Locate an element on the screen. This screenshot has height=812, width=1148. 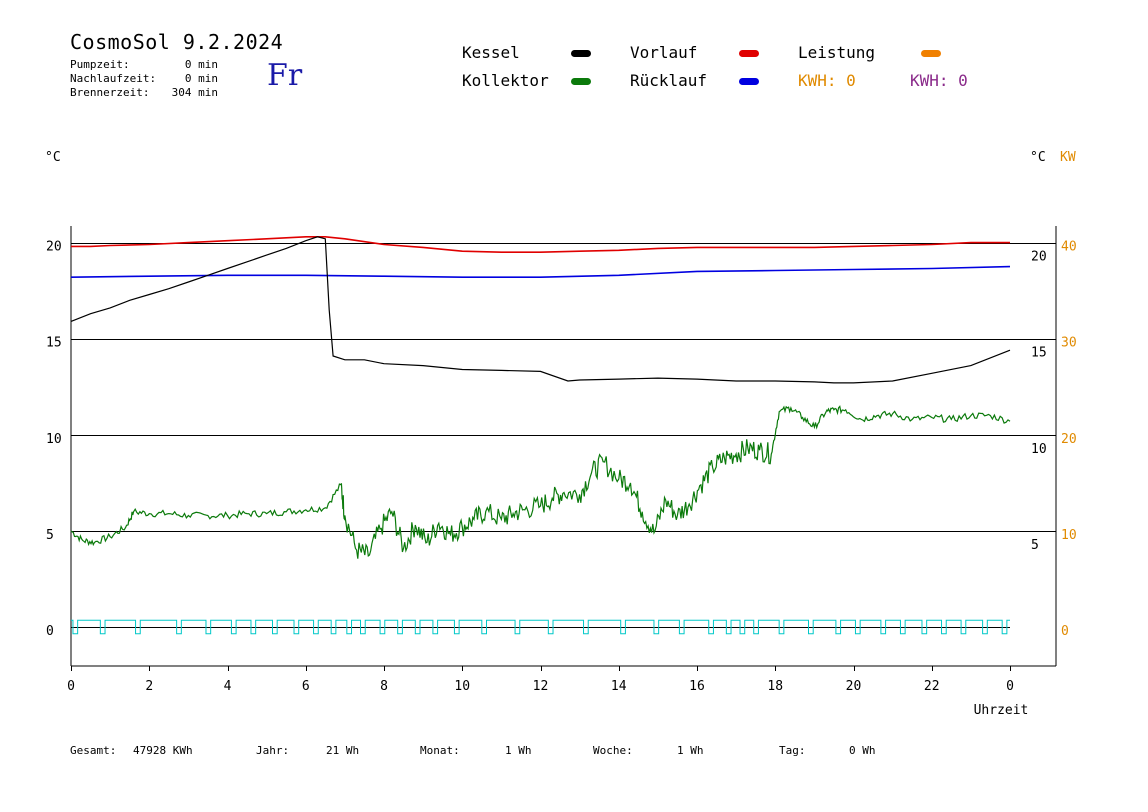
left-tick-label-10: 10 is located at coordinates (54, 439).